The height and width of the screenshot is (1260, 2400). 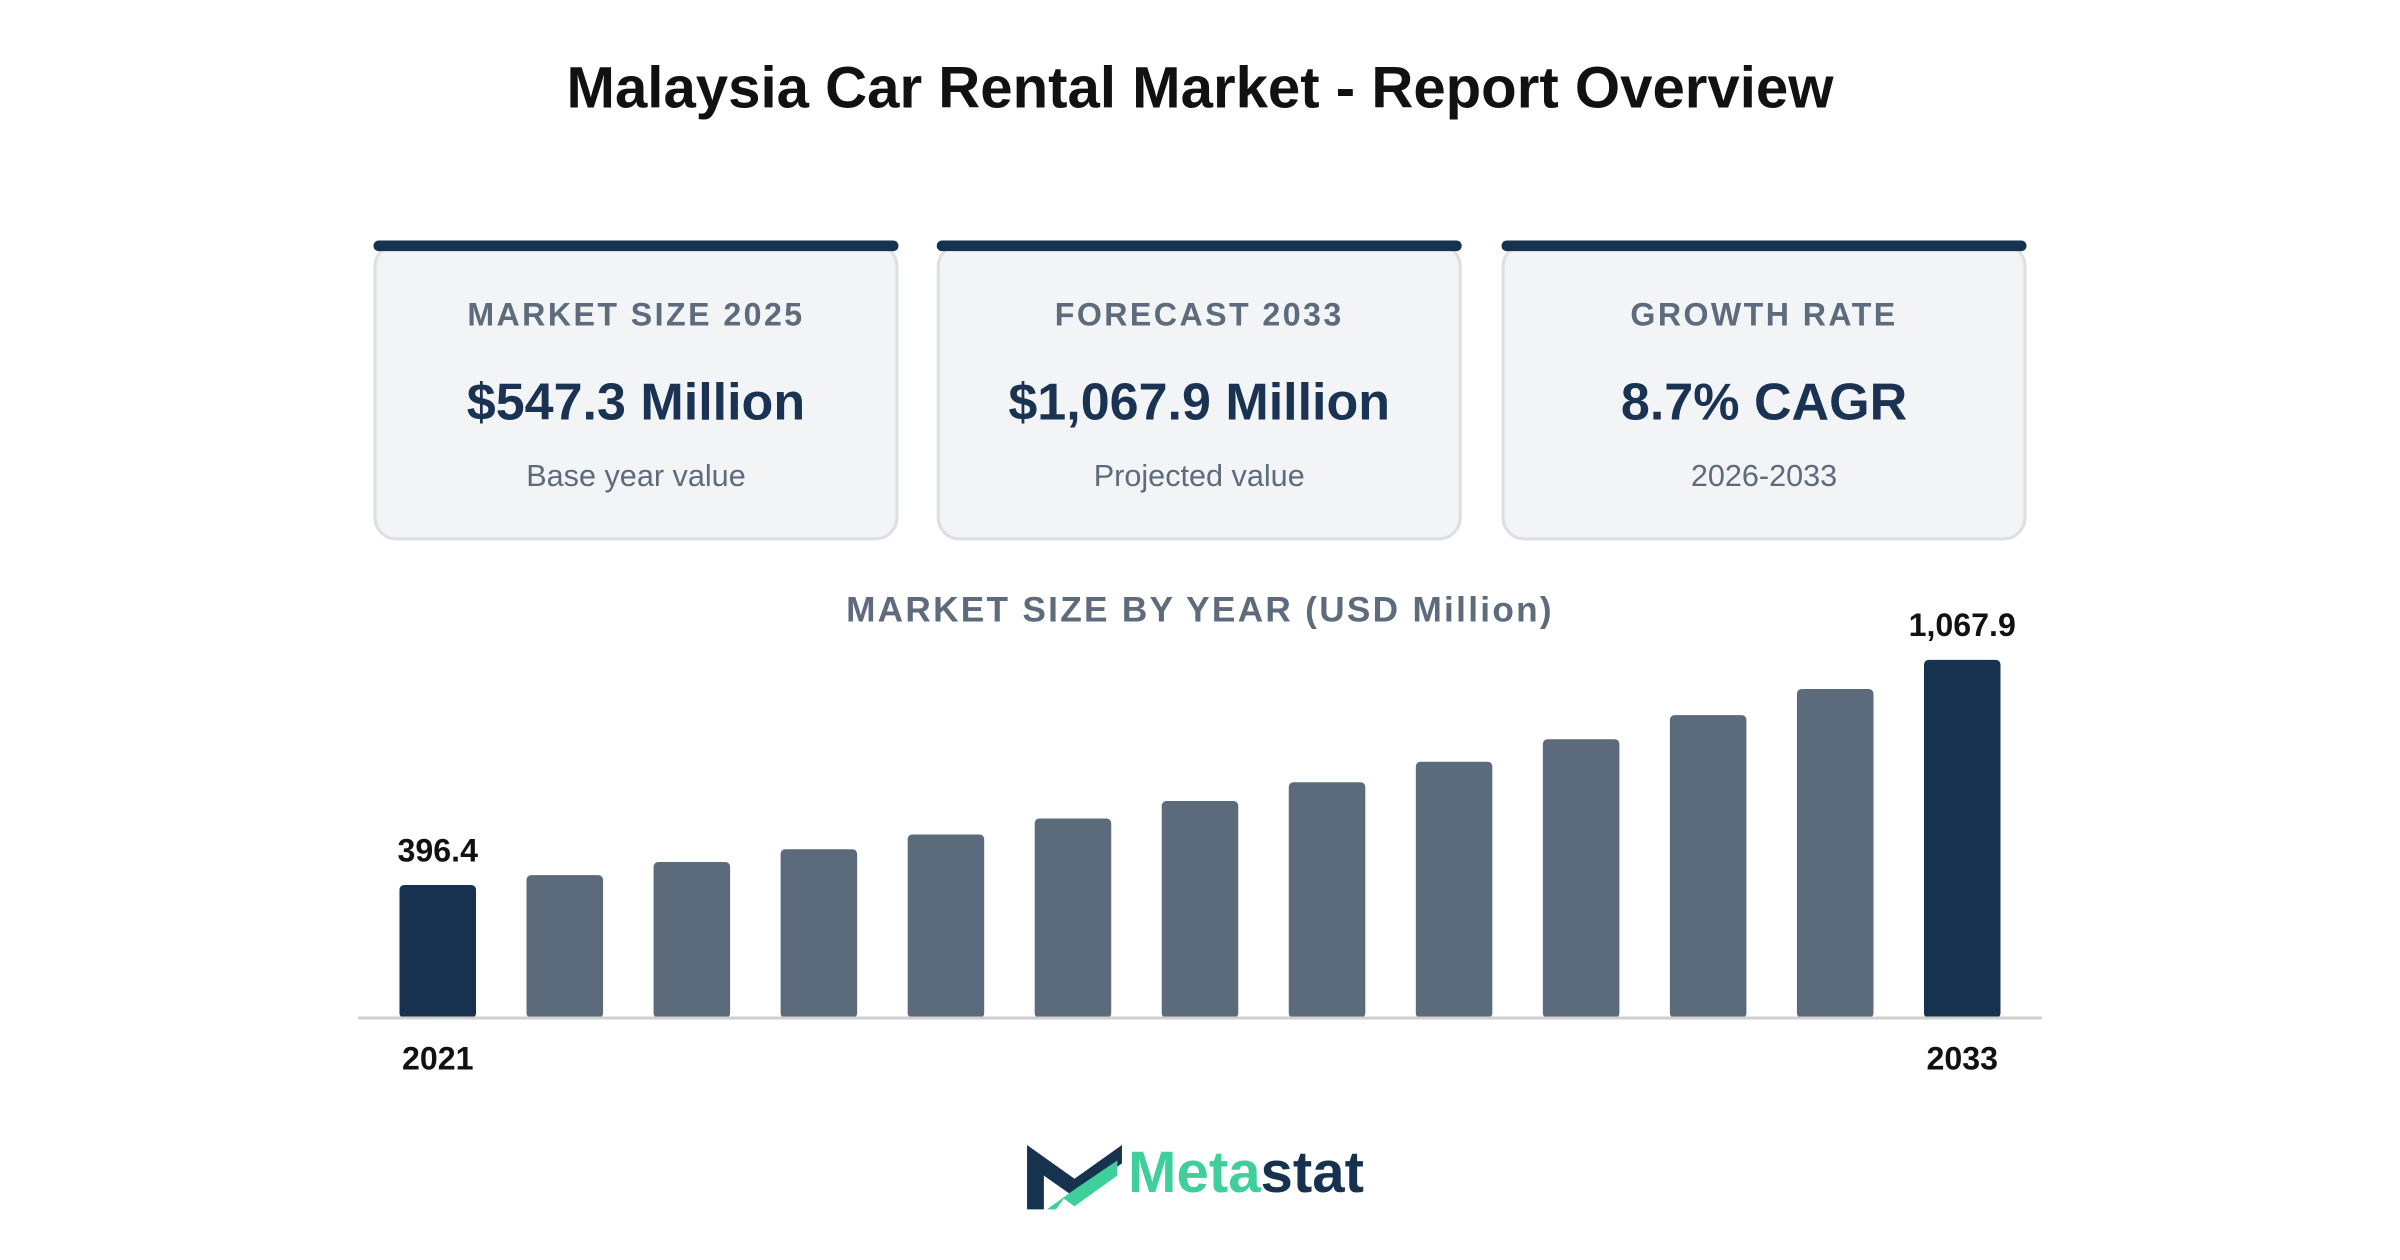 I want to click on logo-text: Metastat, so click(x=1246, y=1173).